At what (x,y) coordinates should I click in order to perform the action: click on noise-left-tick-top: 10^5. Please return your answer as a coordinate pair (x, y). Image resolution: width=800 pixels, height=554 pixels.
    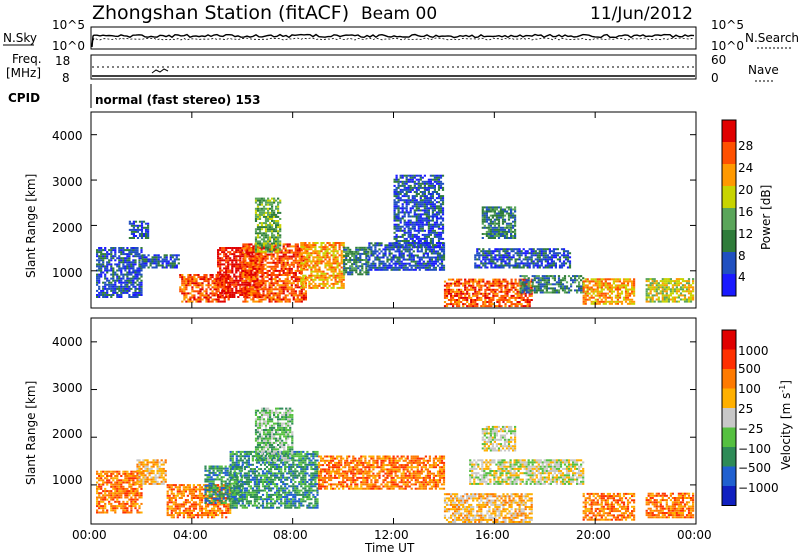
    Looking at the image, I should click on (68, 25).